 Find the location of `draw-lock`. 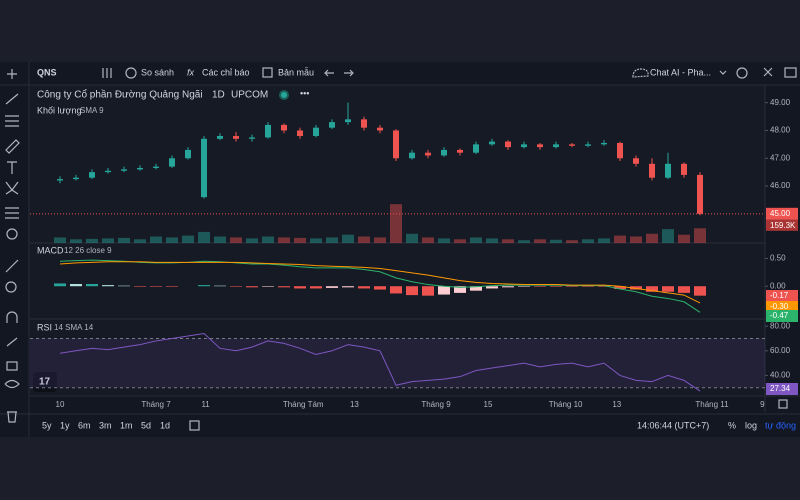

draw-lock is located at coordinates (12, 342).